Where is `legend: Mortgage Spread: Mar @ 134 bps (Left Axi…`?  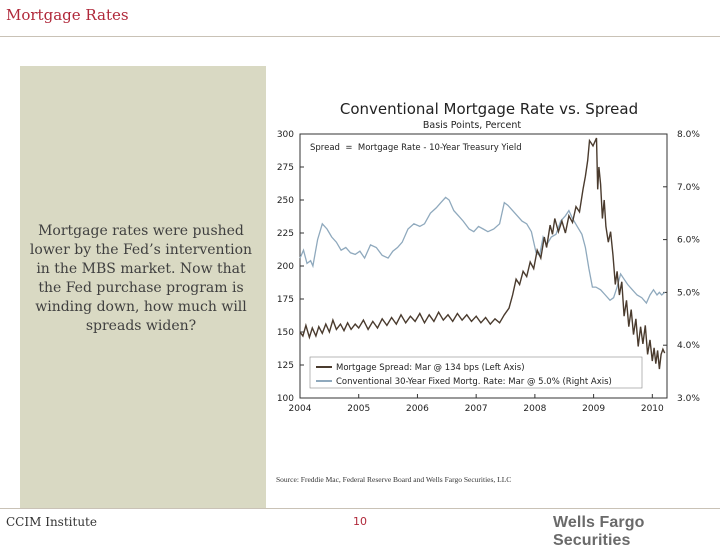
legend: Mortgage Spread: Mar @ 134 bps (Left Axi… is located at coordinates (476, 372).